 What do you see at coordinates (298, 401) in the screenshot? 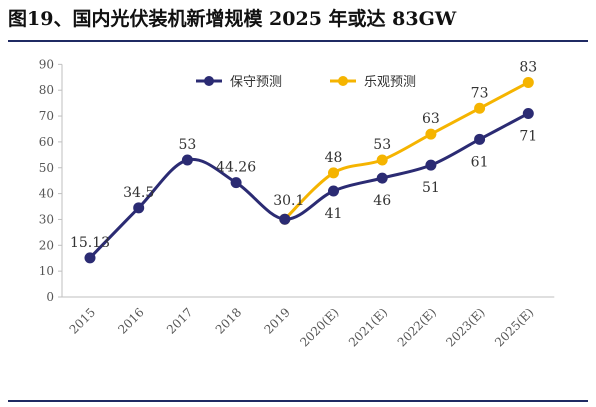
I see `bottom-rule` at bounding box center [298, 401].